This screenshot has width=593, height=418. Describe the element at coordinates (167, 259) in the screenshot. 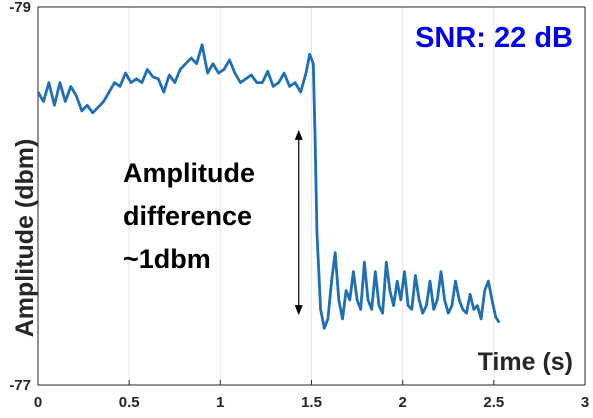

I see `annotation-line-3: ~1dbm` at that location.